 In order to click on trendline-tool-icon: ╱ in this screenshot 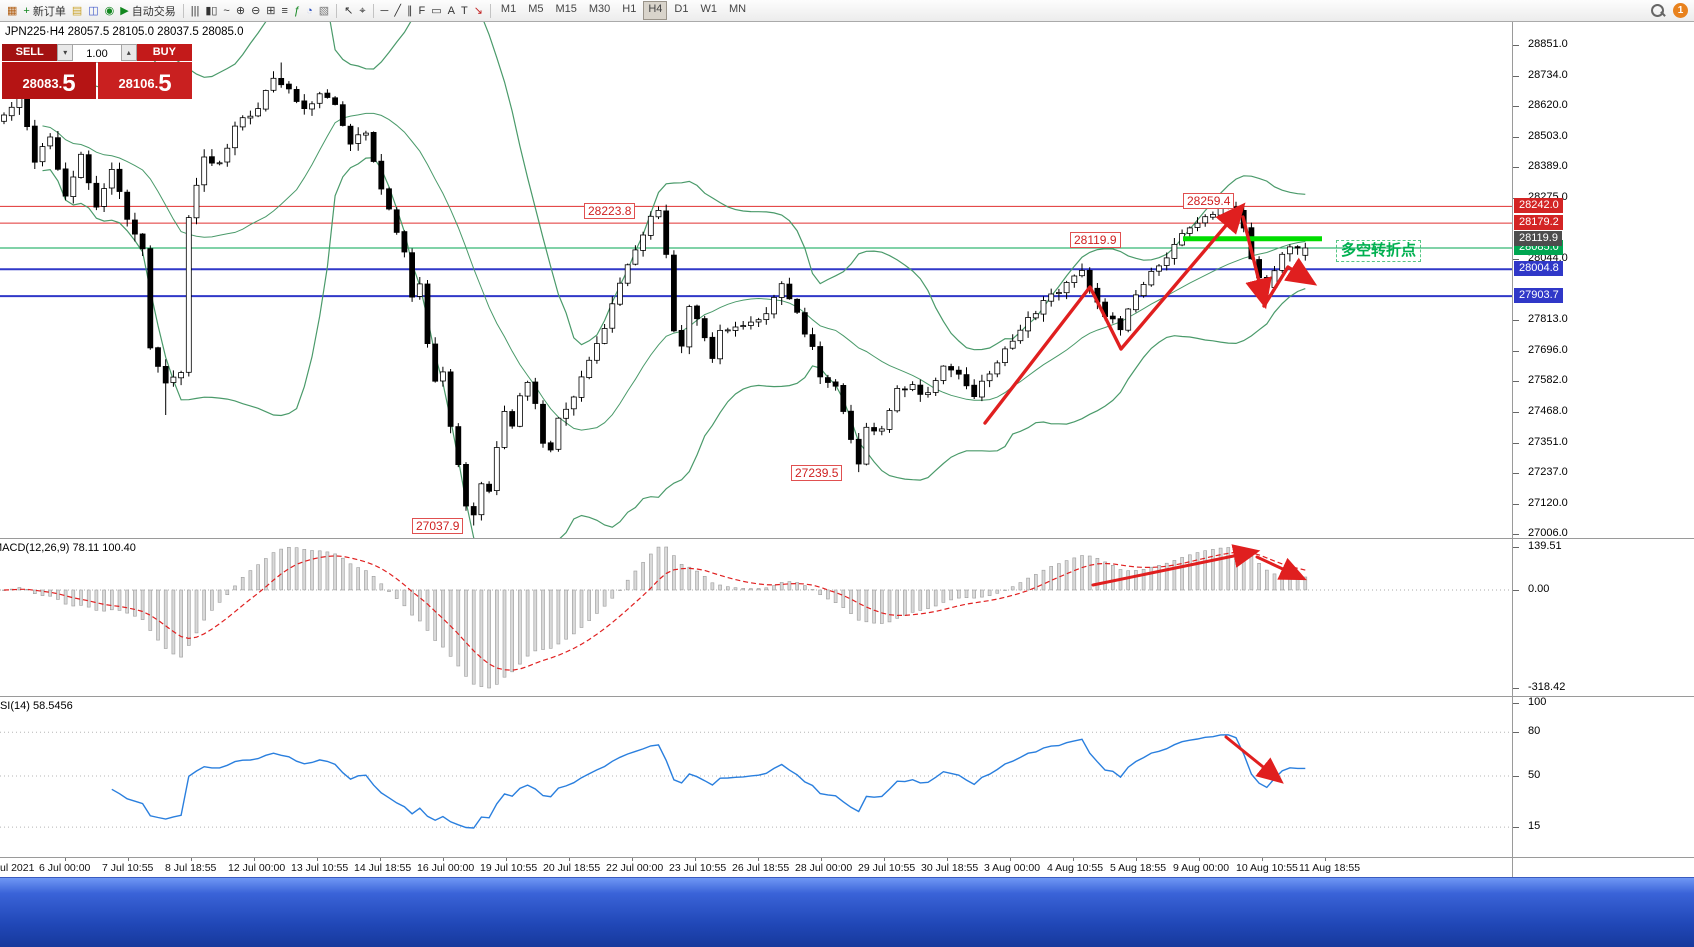, I will do `click(397, 10)`.